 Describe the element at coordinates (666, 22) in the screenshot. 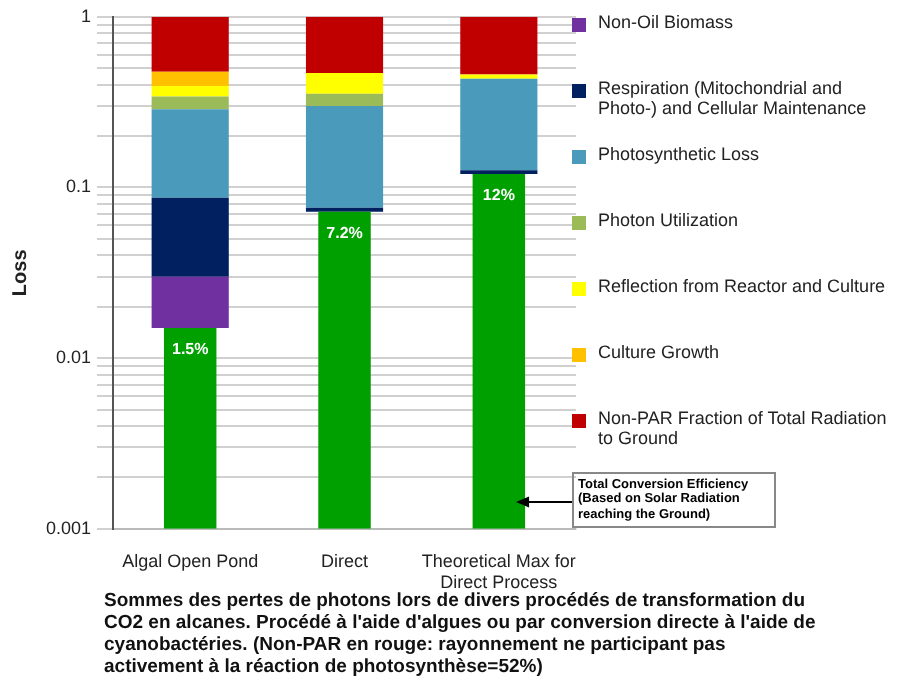

I see `legend-label: Non-Oil Biomass` at that location.